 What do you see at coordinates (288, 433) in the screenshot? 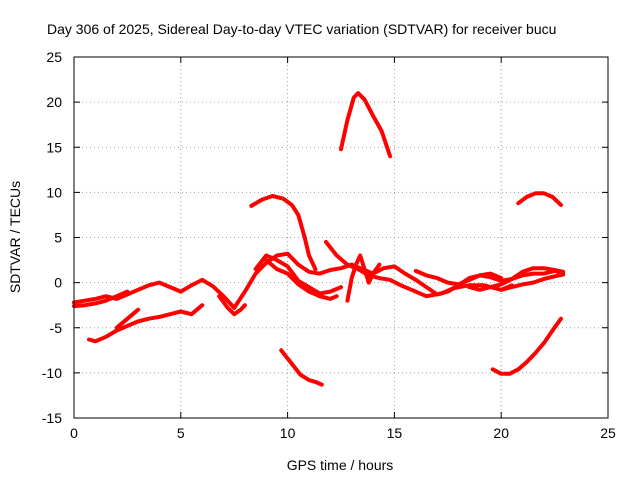
I see `x-tick-label: 10` at bounding box center [288, 433].